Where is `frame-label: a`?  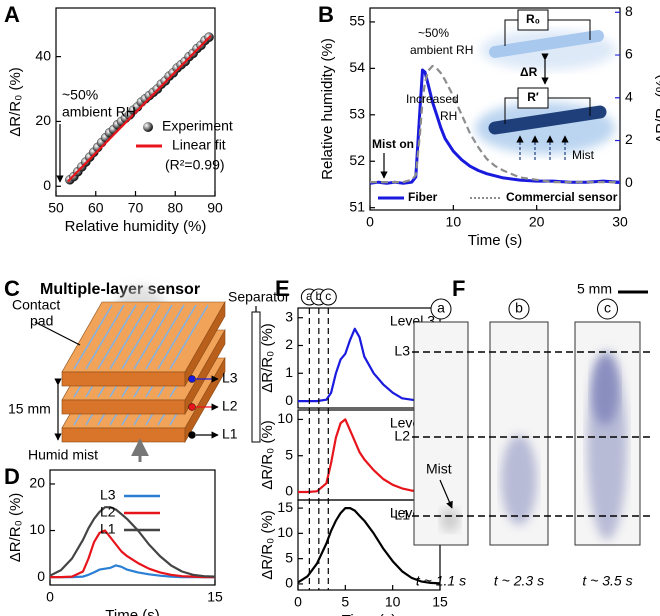 frame-label: a is located at coordinates (441, 308).